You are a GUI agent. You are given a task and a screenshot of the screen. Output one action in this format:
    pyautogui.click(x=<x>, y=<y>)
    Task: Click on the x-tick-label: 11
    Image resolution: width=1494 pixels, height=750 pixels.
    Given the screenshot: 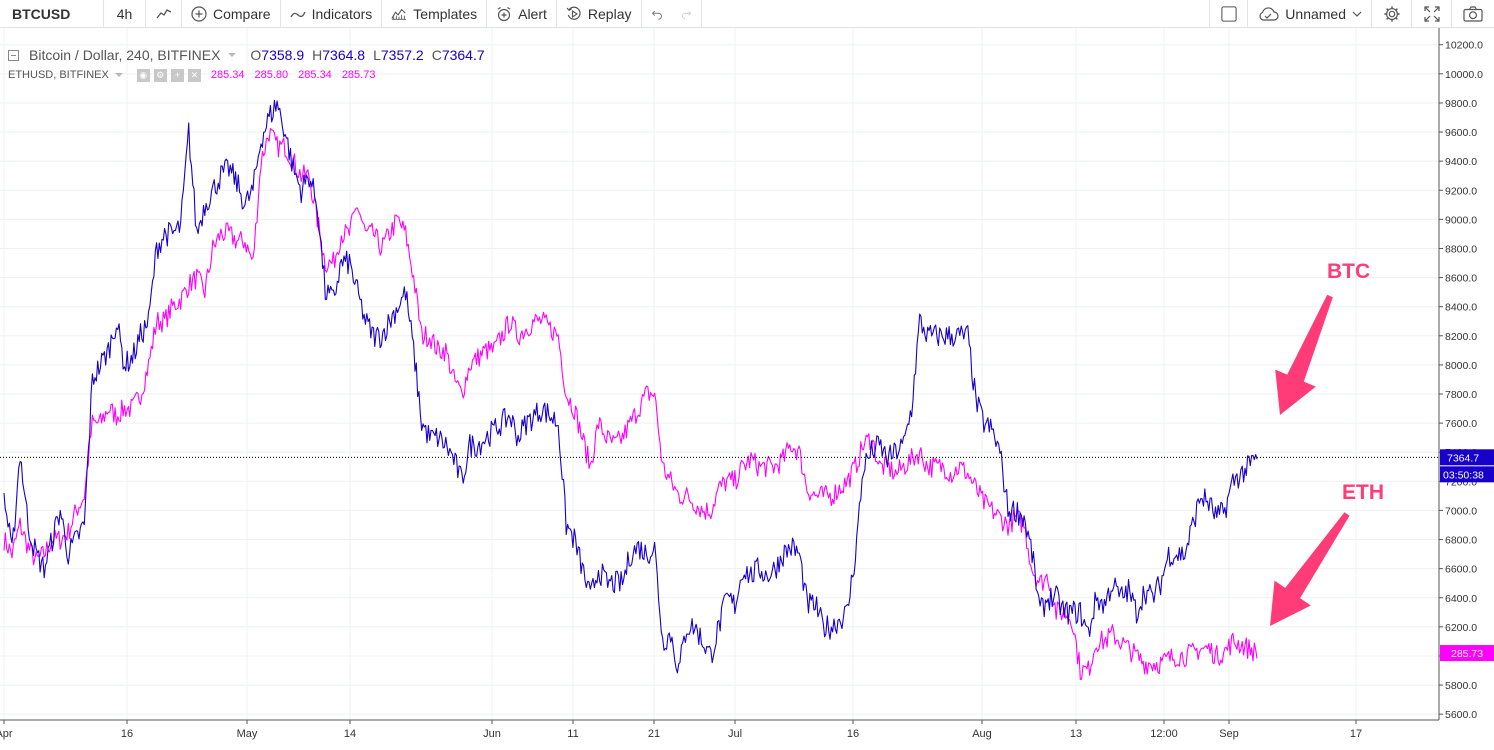 What is the action you would take?
    pyautogui.click(x=572, y=734)
    